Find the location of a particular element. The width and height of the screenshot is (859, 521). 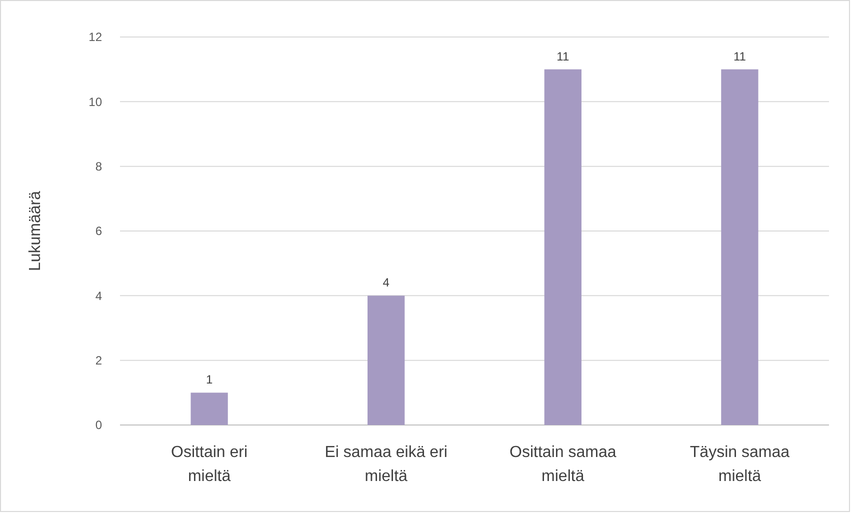

x-tick-label: Osittain samaa mieltä is located at coordinates (563, 464).